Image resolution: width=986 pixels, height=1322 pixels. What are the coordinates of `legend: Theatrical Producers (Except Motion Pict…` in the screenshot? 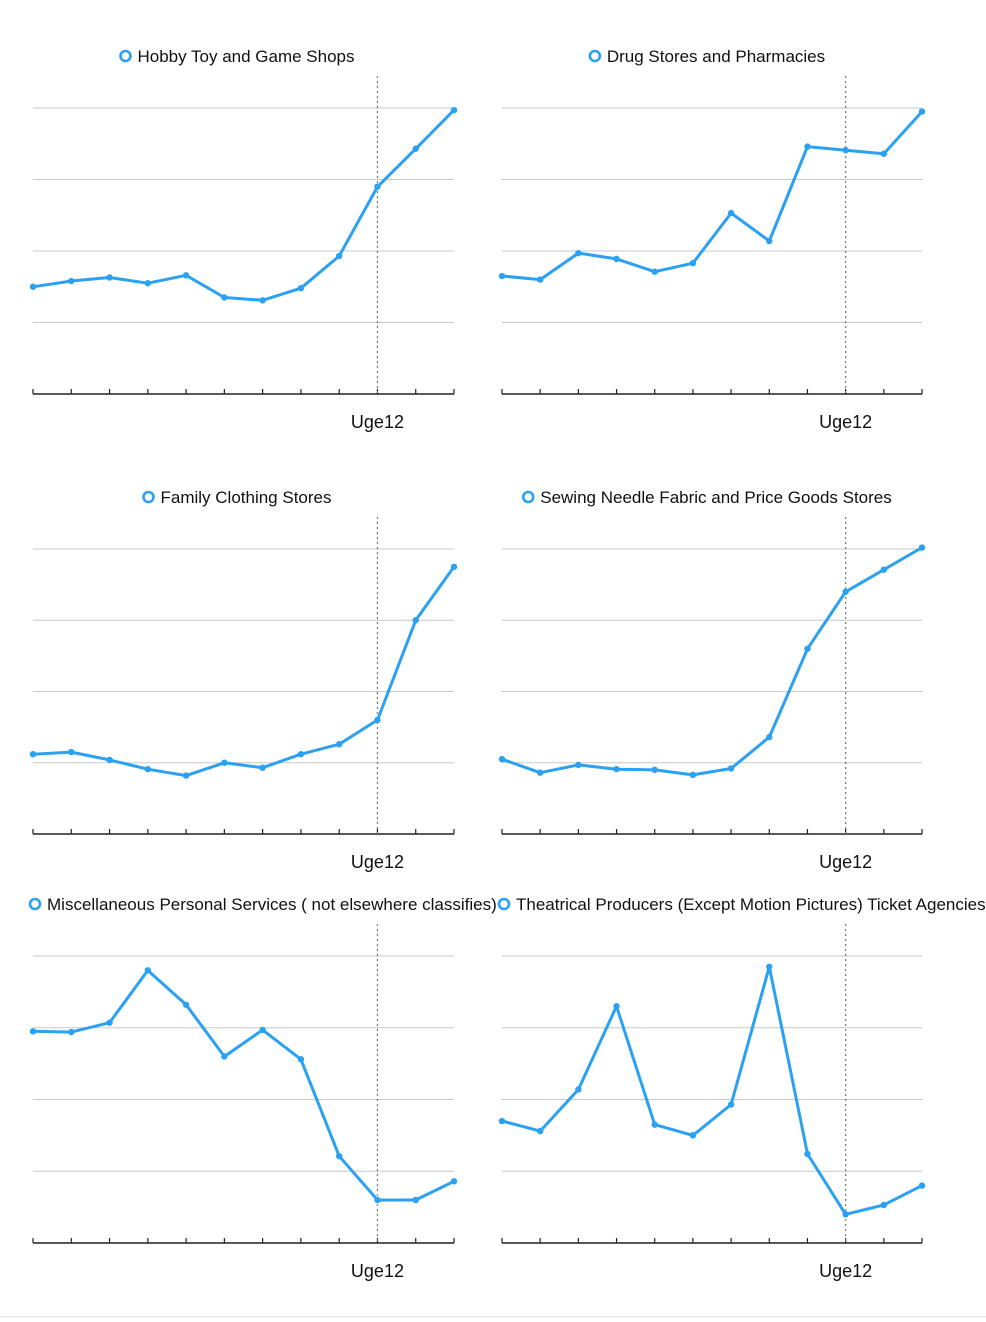 It's located at (741, 904).